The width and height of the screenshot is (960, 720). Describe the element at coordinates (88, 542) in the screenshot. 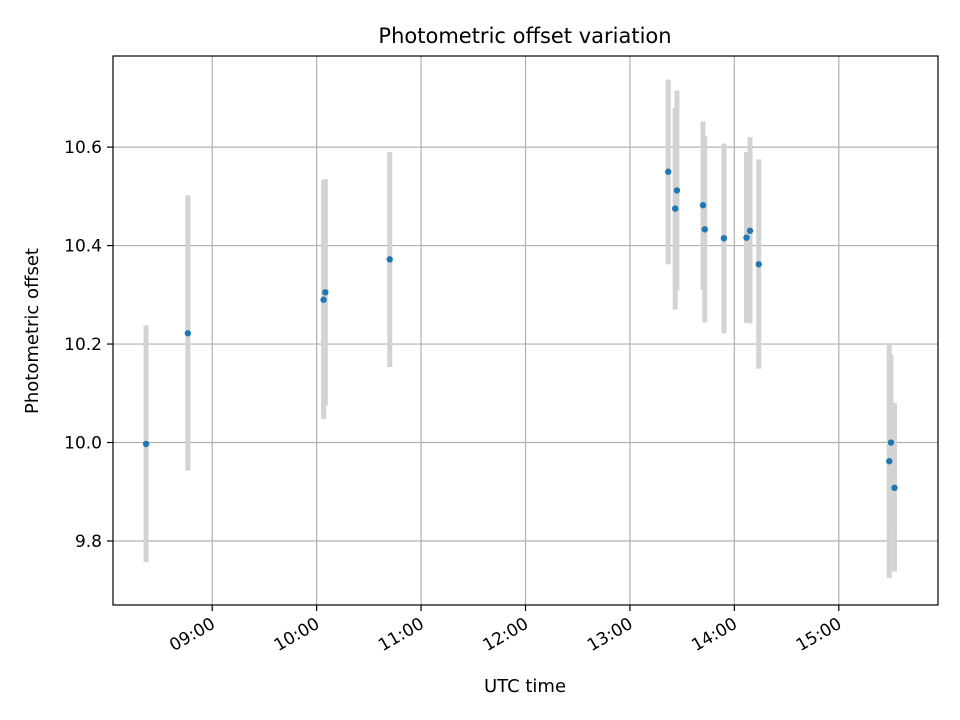

I see `y-tick-label: 9.8` at that location.